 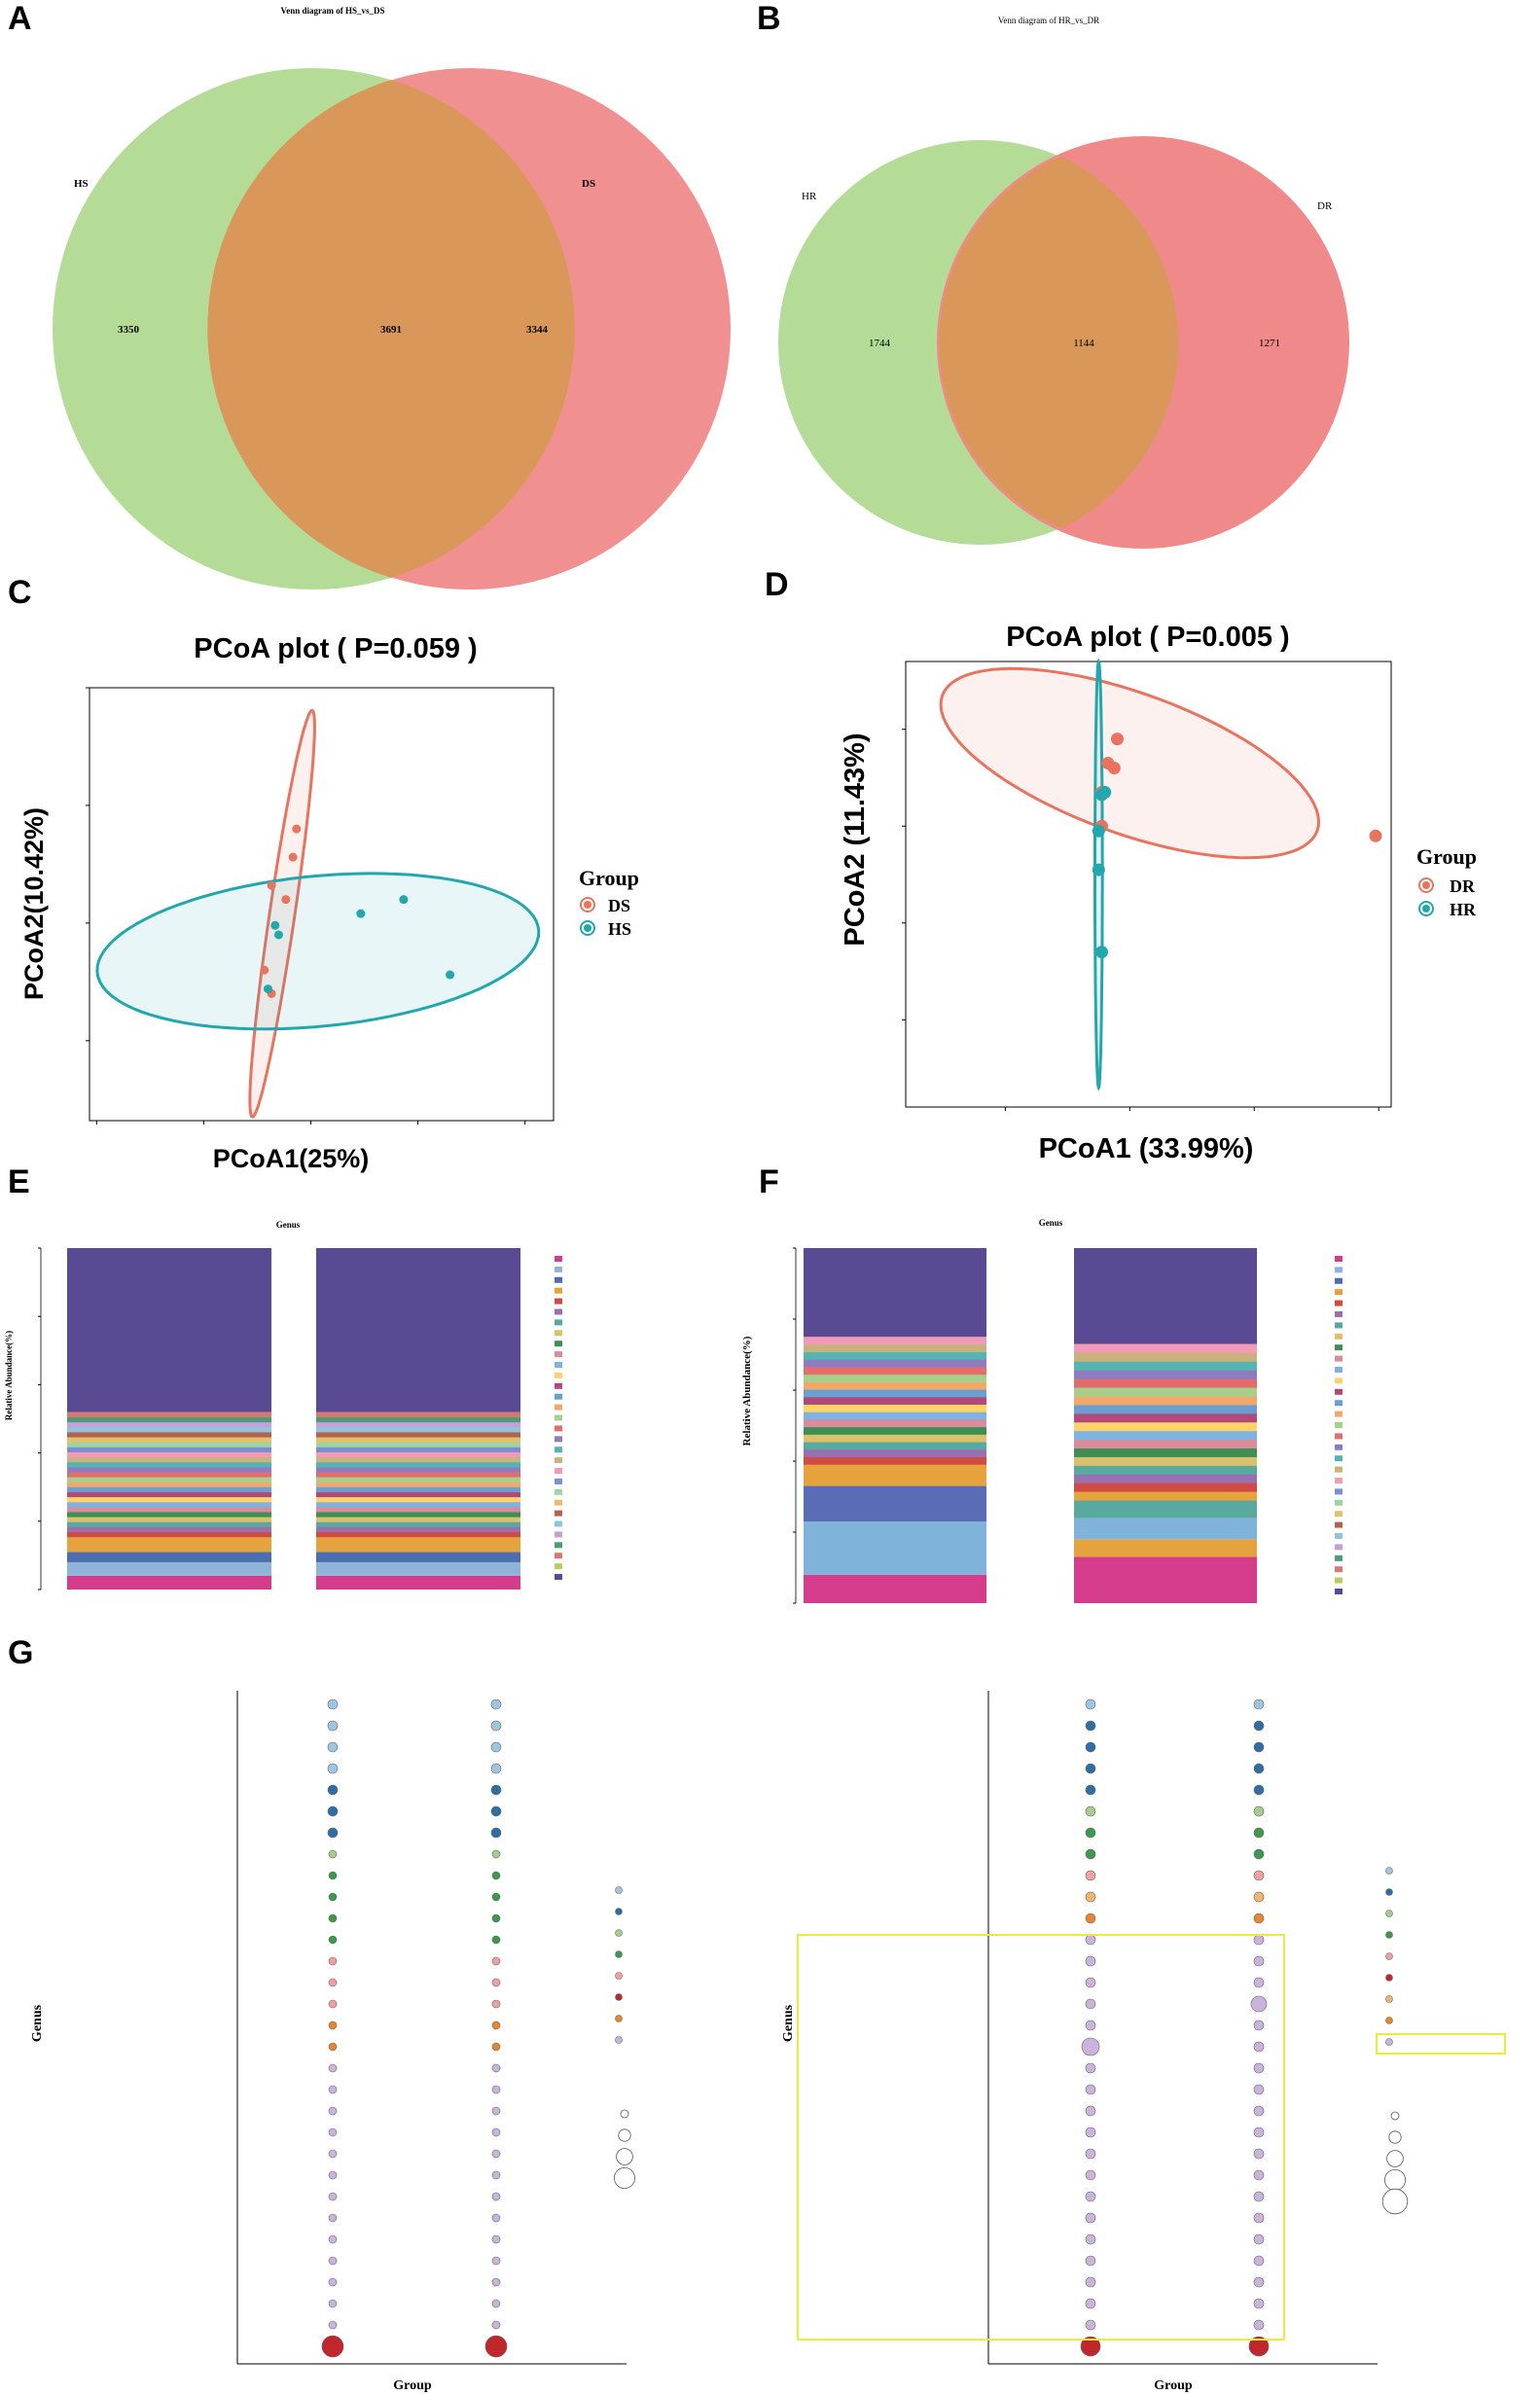 I want to click on panel-f-label: F, so click(x=769, y=1181).